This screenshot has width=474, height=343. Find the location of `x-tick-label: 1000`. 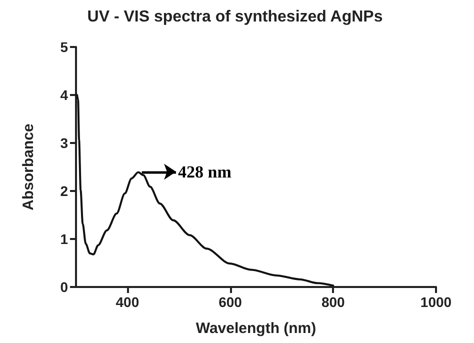

x-tick-label: 1000 is located at coordinates (436, 302).